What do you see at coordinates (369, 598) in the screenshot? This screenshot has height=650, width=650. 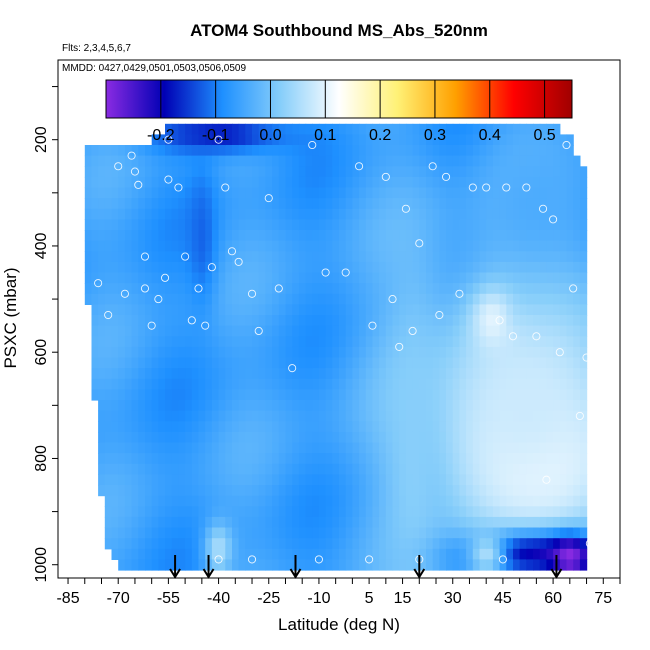 I see `x-tick-label: 5` at bounding box center [369, 598].